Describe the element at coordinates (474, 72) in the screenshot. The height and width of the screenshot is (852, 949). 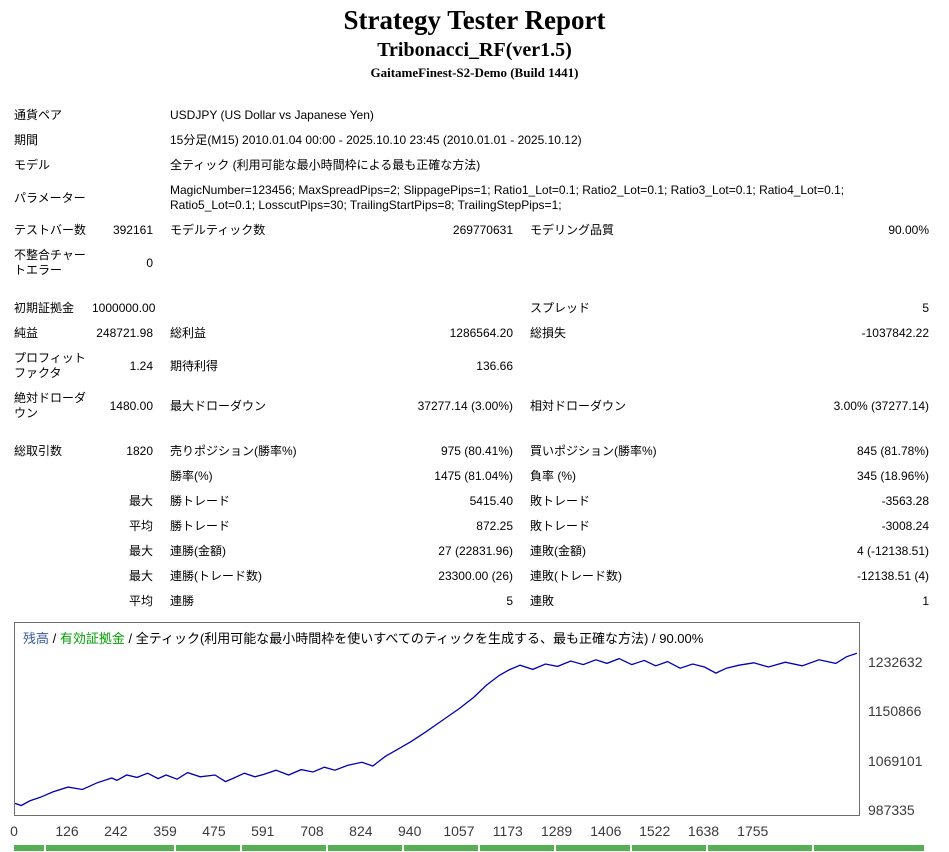
I see `server-build: GaitameFinest-S2-Demo (Build 1441)` at that location.